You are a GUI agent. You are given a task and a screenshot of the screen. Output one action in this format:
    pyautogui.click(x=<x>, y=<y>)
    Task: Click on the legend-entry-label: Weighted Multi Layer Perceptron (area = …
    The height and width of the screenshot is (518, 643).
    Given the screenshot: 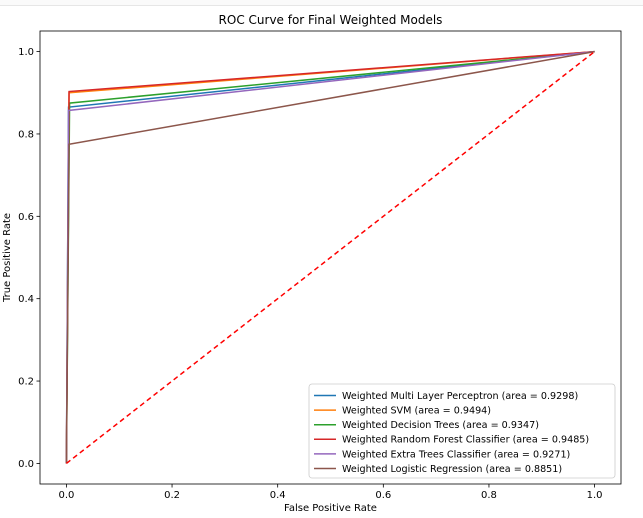 What is the action you would take?
    pyautogui.click(x=460, y=396)
    